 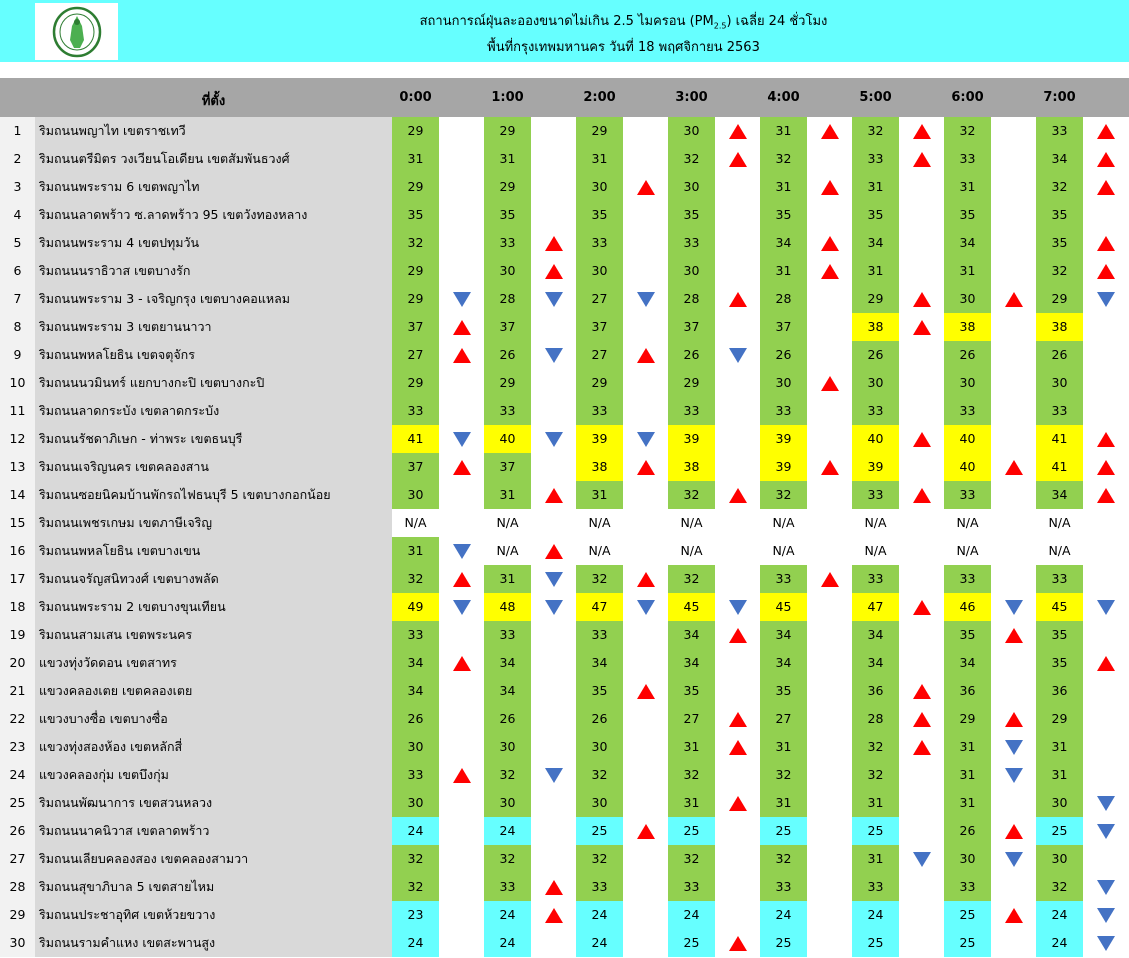 I want to click on location-name: ริมถนนสามเสน เขตพระนคร, so click(x=213, y=635).